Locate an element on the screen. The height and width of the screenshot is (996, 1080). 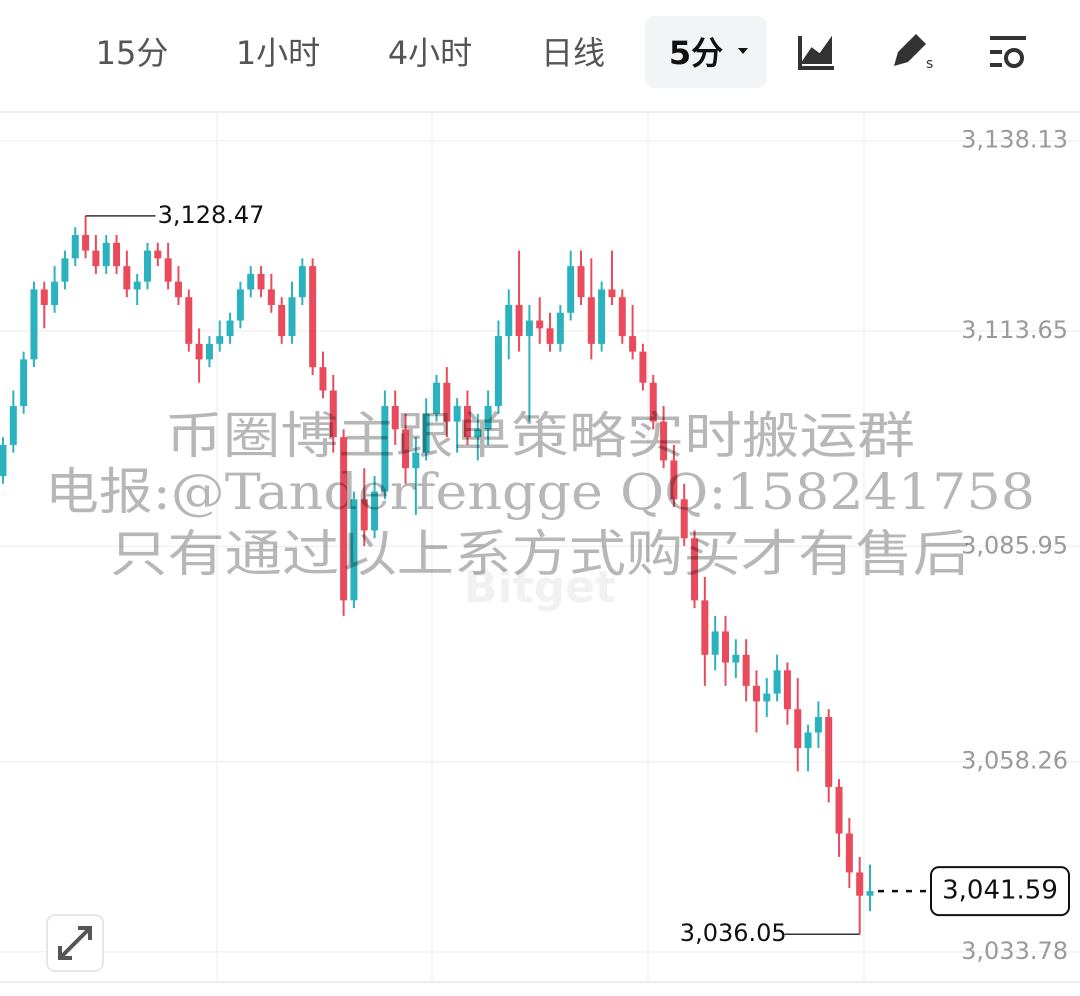
tab-bar: 15分 1小时 4小时 日线 5分 is located at coordinates (410, 53).